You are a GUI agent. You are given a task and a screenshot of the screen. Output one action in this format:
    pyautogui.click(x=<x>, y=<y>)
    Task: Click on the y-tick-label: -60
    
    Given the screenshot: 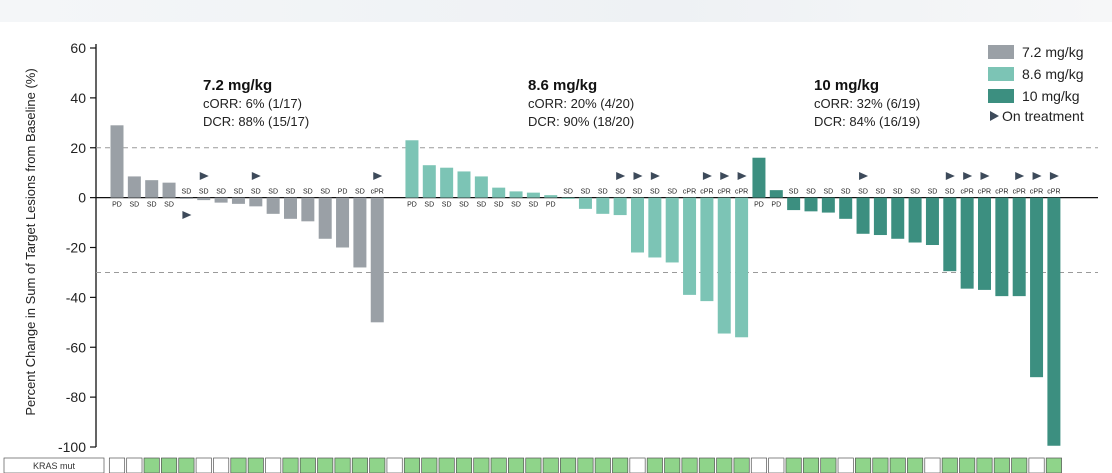 What is the action you would take?
    pyautogui.click(x=76, y=347)
    